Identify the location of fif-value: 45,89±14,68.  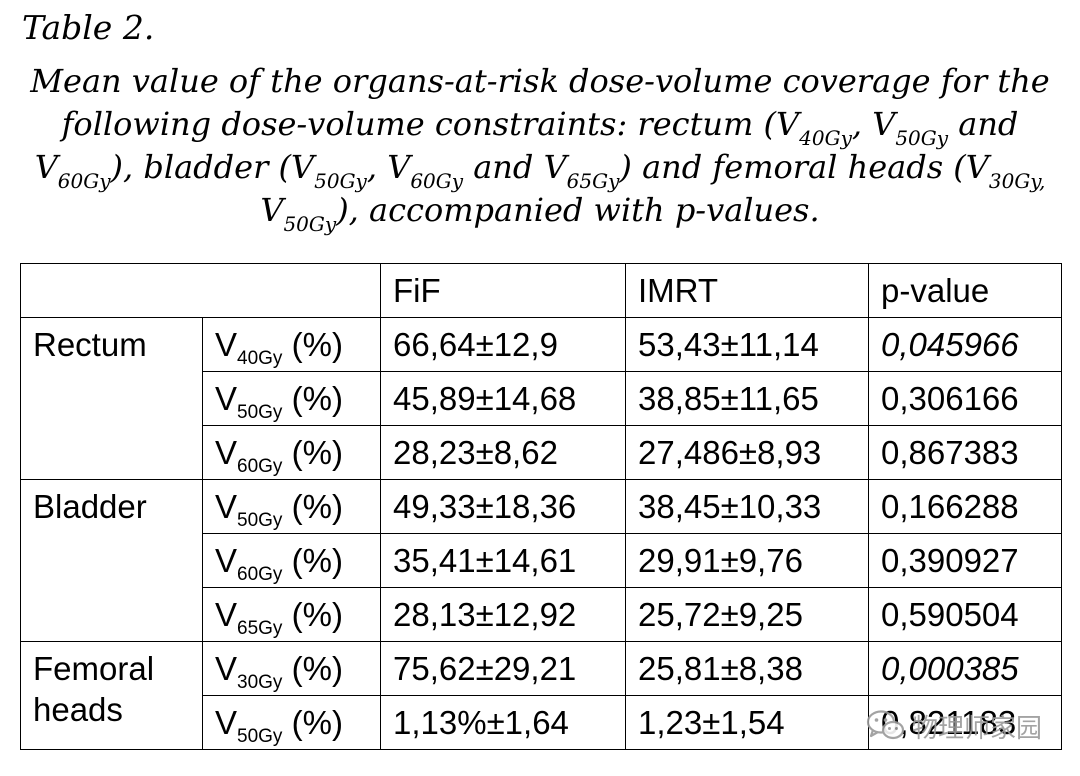
(503, 398).